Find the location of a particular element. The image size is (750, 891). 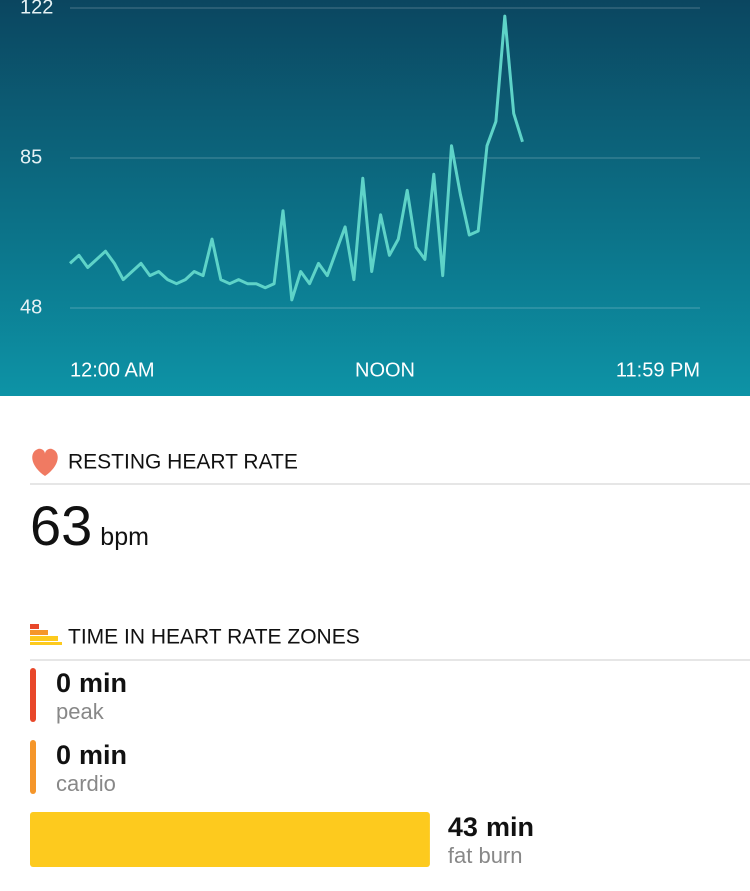

x-tick-label: NOON is located at coordinates (385, 370).